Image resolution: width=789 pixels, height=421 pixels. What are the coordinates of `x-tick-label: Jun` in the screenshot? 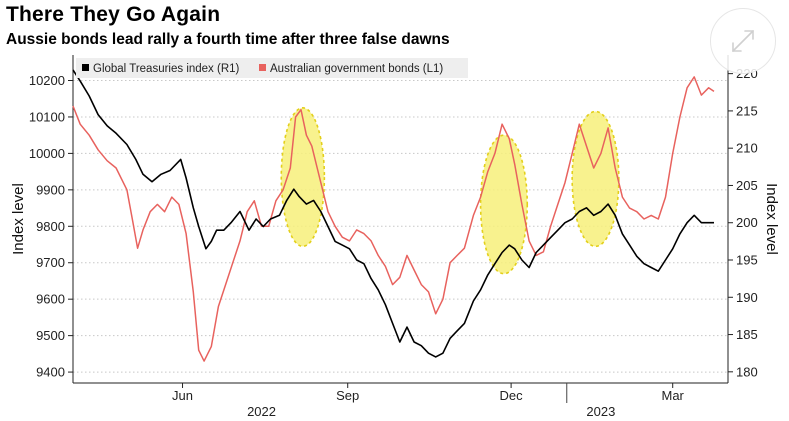 It's located at (182, 395).